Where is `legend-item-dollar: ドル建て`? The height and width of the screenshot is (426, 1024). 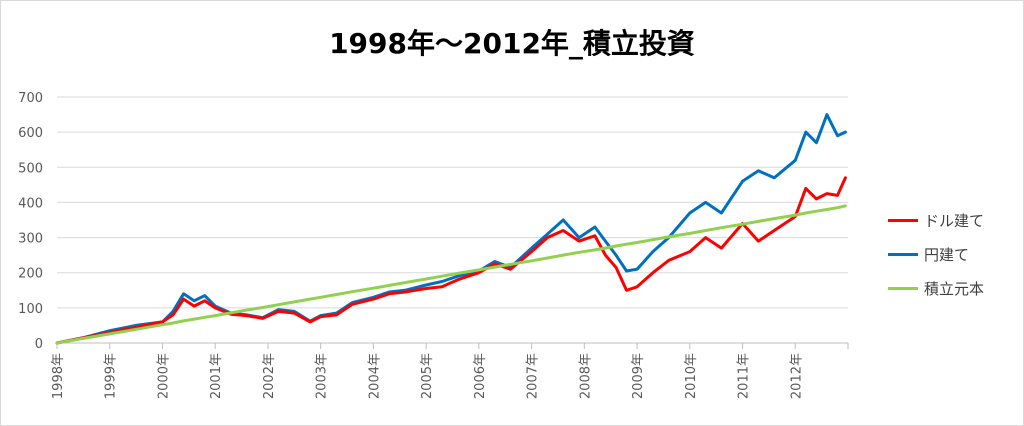 legend-item-dollar: ドル建て is located at coordinates (953, 220).